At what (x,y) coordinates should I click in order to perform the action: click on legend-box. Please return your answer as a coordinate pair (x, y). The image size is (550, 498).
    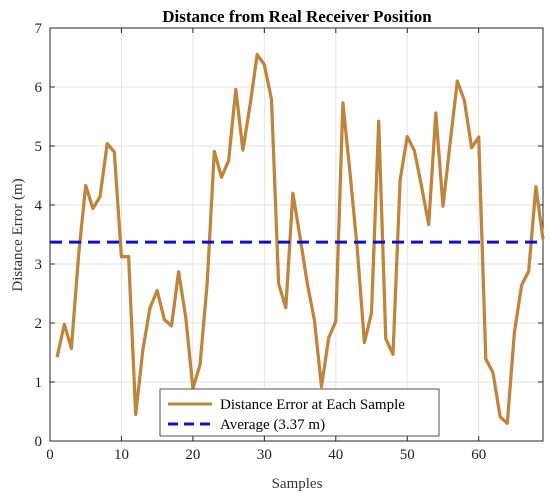
    Looking at the image, I should click on (299, 412).